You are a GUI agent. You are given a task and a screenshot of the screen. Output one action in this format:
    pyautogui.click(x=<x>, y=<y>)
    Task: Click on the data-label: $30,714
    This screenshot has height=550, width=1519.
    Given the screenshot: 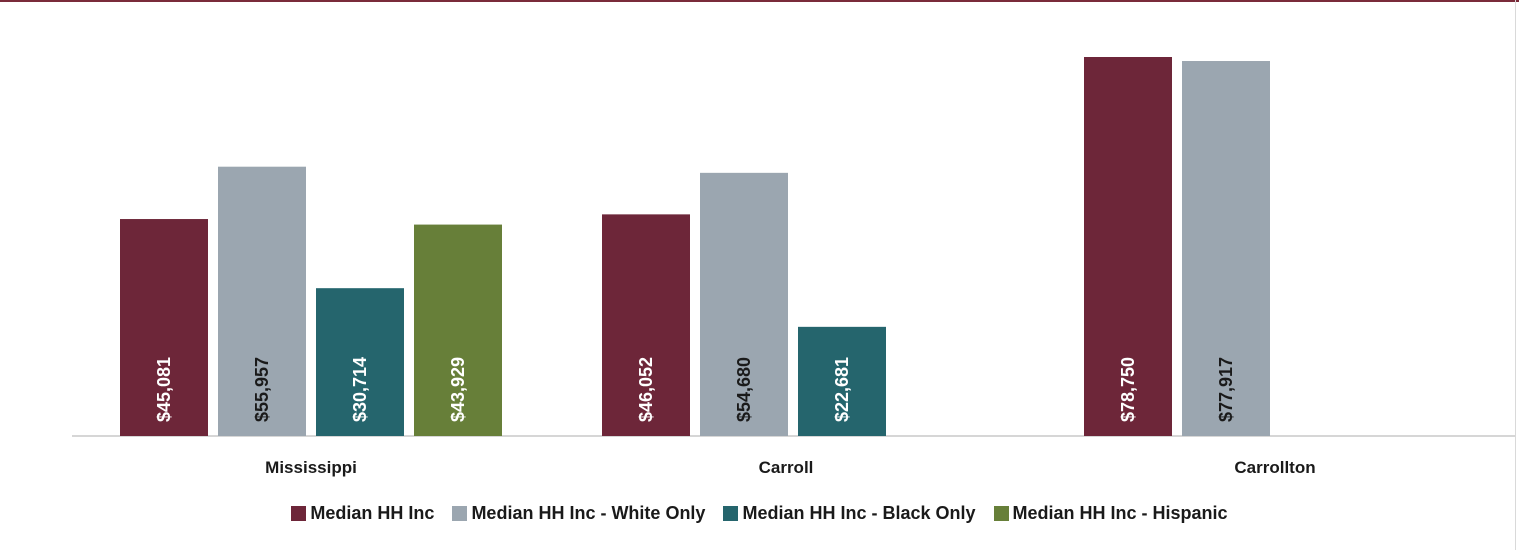 What is the action you would take?
    pyautogui.click(x=360, y=389)
    